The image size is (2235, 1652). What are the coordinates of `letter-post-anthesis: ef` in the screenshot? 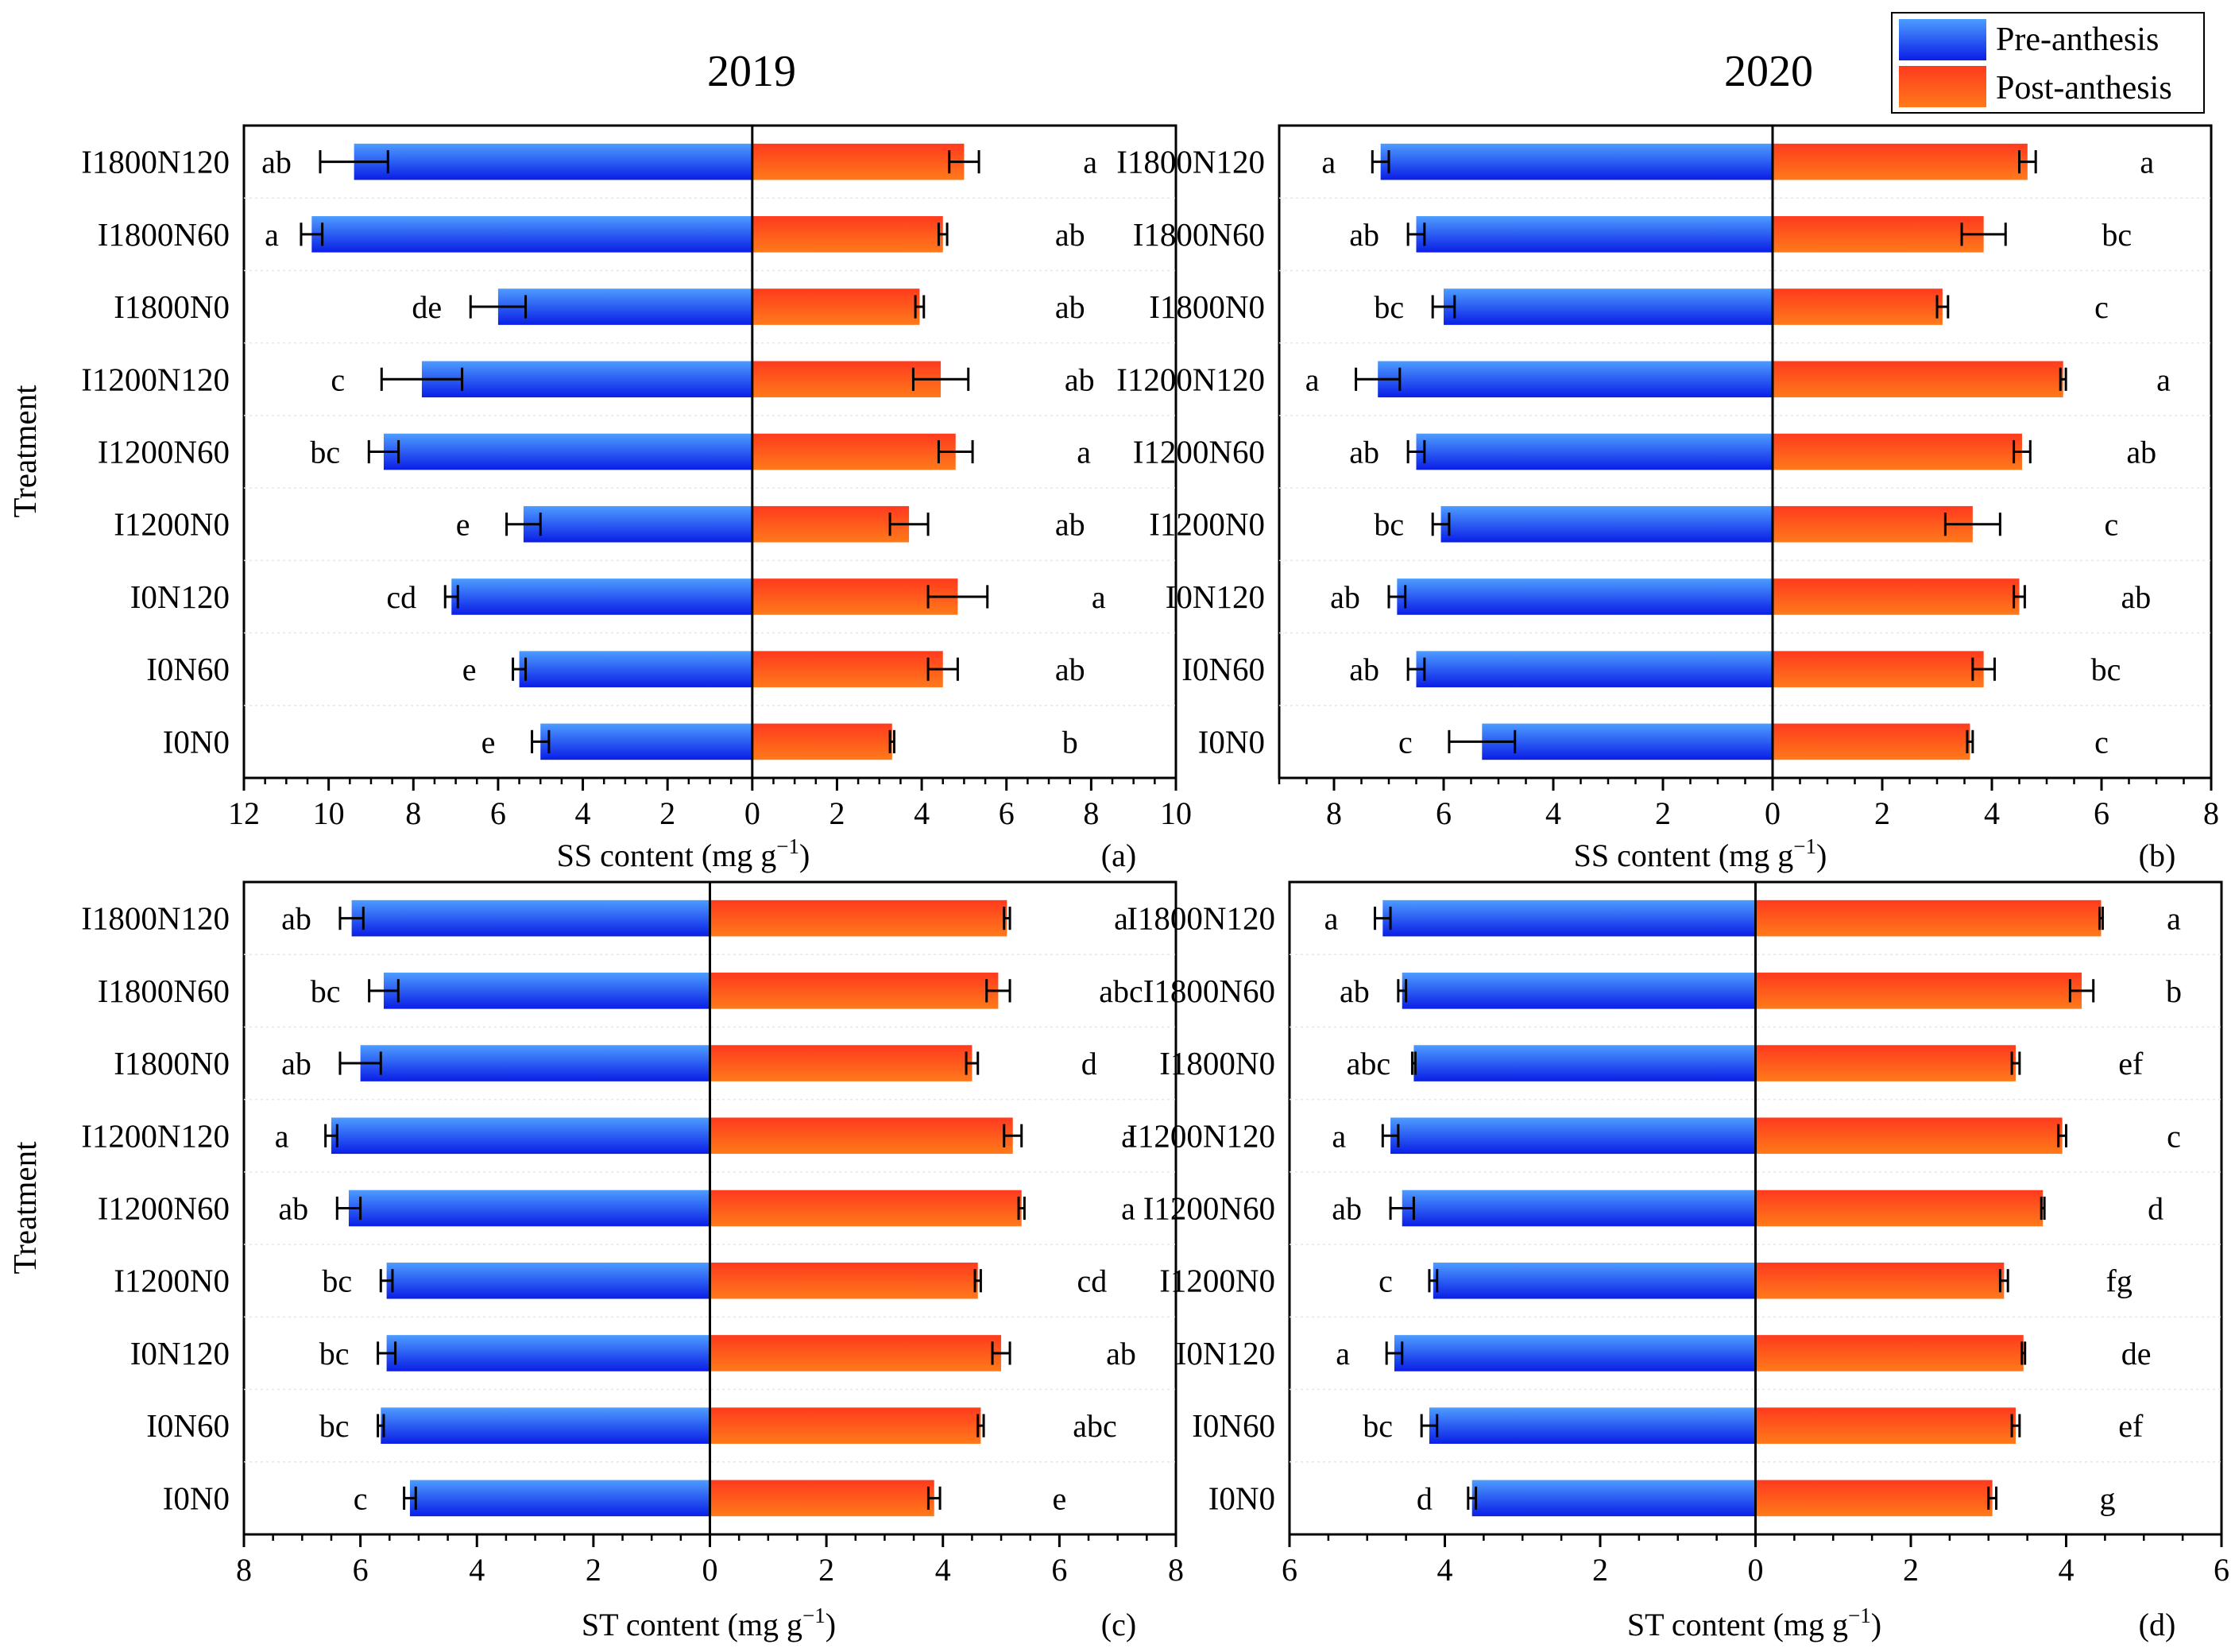 It's located at (2131, 1426).